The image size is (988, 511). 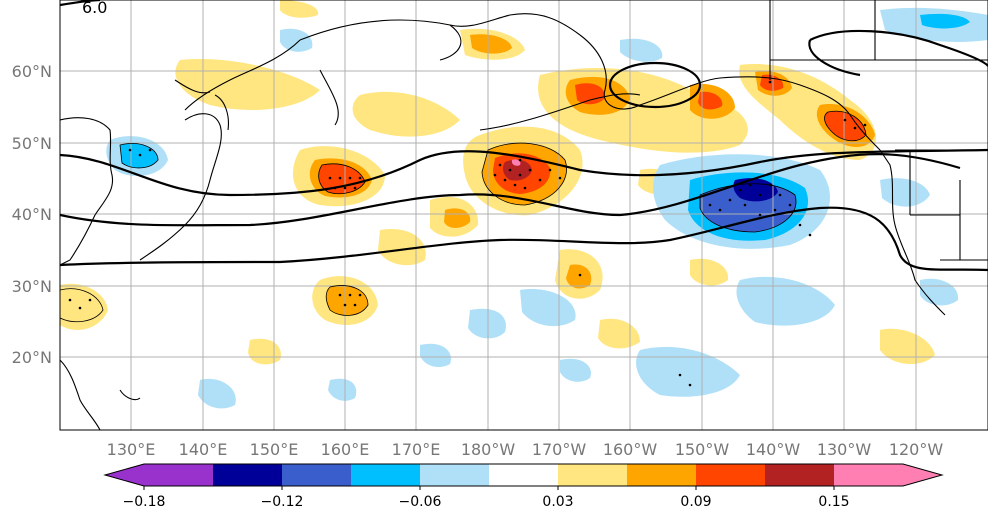 I want to click on colorbar-tick-label: −0.06, so click(x=420, y=502).